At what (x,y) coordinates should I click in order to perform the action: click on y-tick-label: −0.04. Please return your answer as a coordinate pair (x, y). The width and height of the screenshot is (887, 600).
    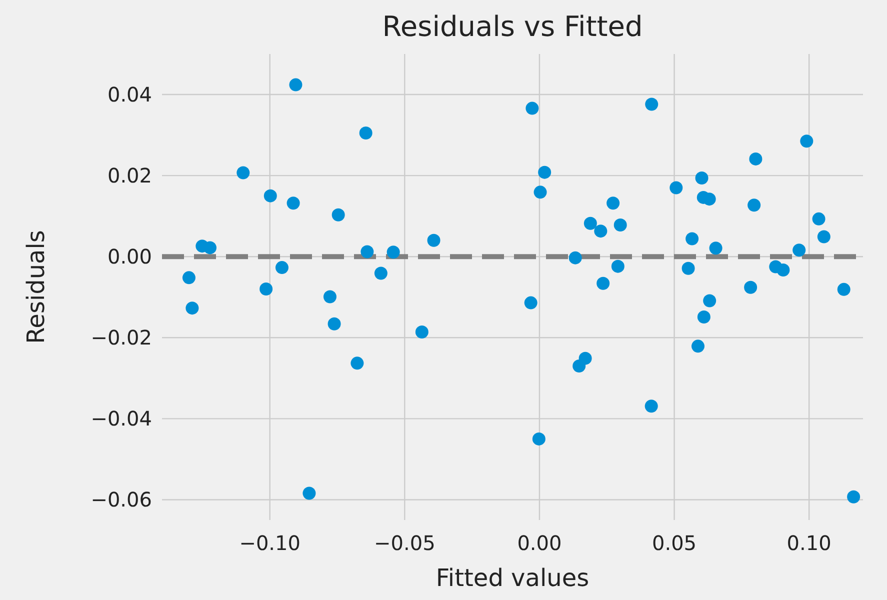
    Looking at the image, I should click on (121, 418).